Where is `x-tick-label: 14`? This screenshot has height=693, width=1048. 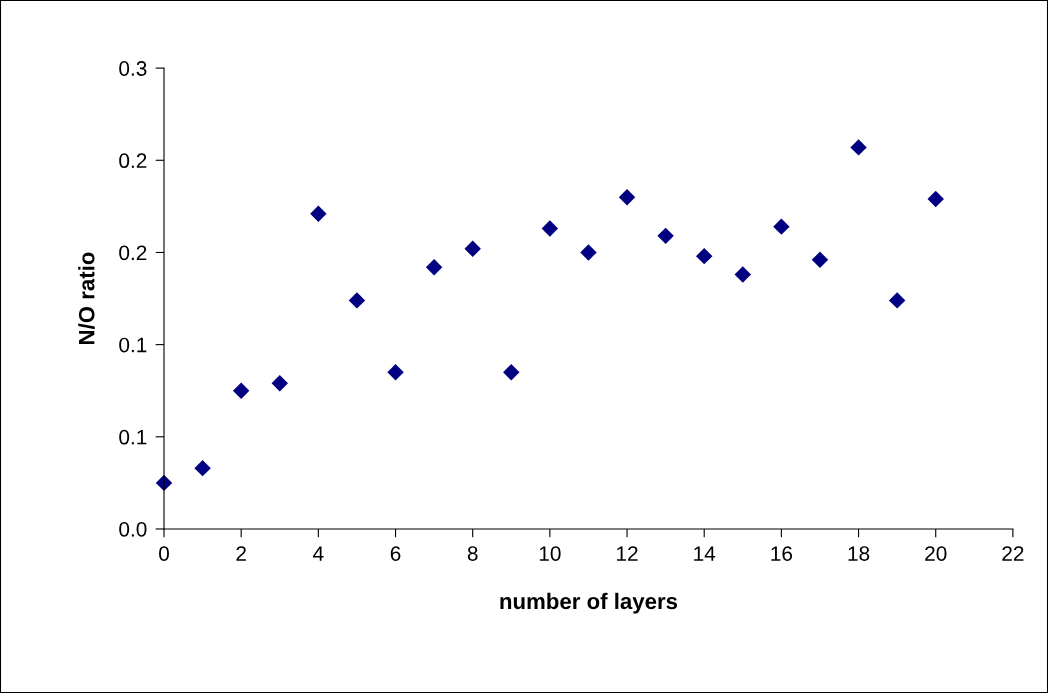
x-tick-label: 14 is located at coordinates (705, 553).